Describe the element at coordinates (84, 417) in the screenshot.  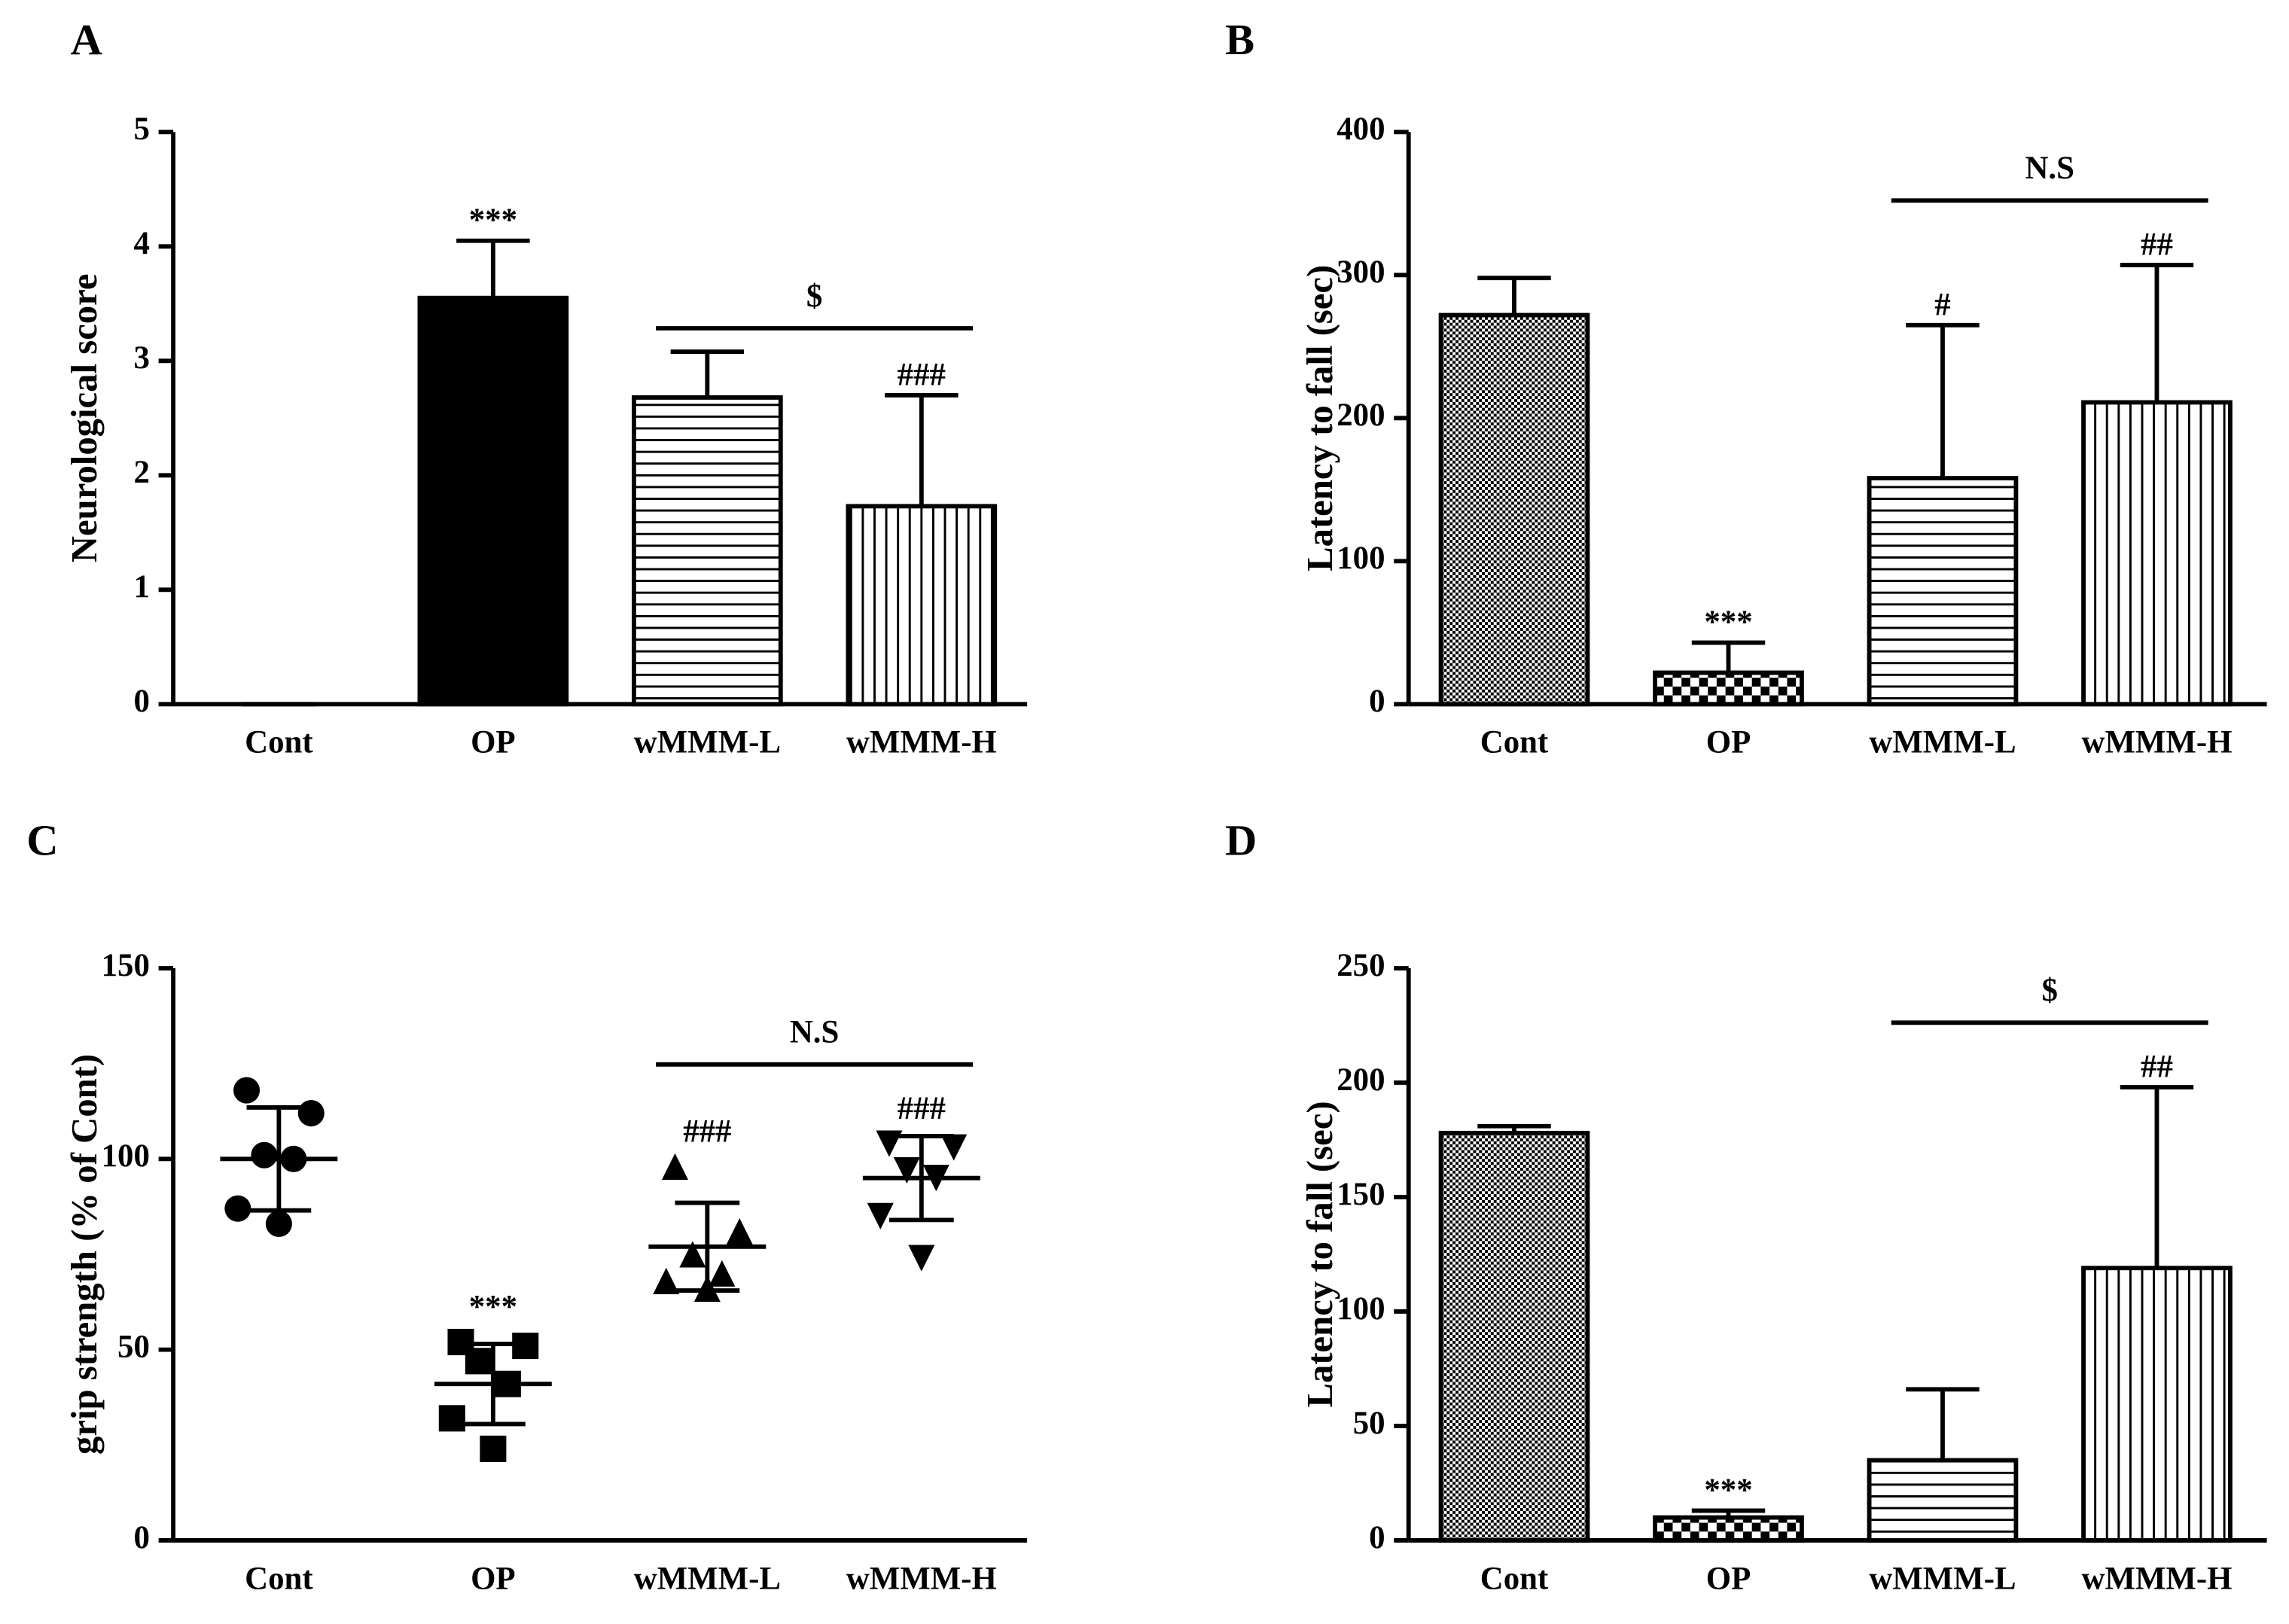
I see `y-axis-label: Neurological score` at that location.